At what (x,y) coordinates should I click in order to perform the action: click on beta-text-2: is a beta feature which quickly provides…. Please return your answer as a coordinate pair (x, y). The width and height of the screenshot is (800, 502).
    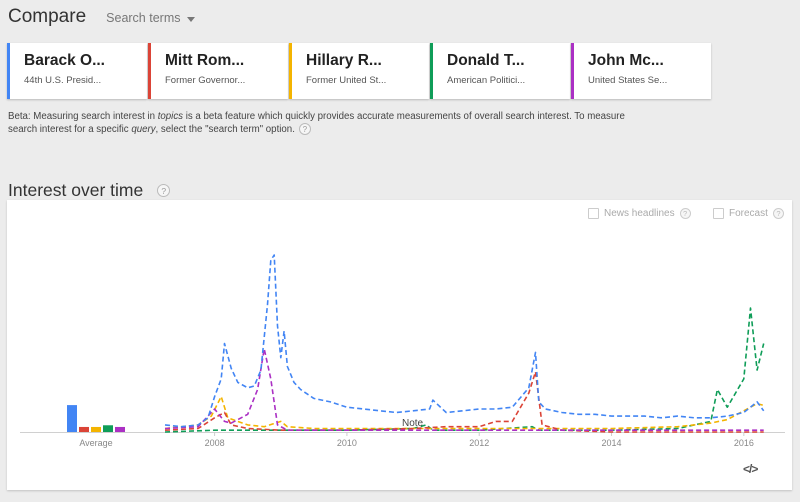
    Looking at the image, I should click on (316, 123).